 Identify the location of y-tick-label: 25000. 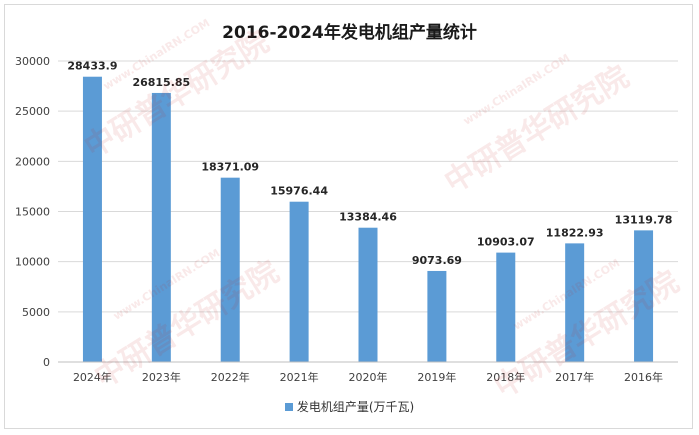
(32, 111).